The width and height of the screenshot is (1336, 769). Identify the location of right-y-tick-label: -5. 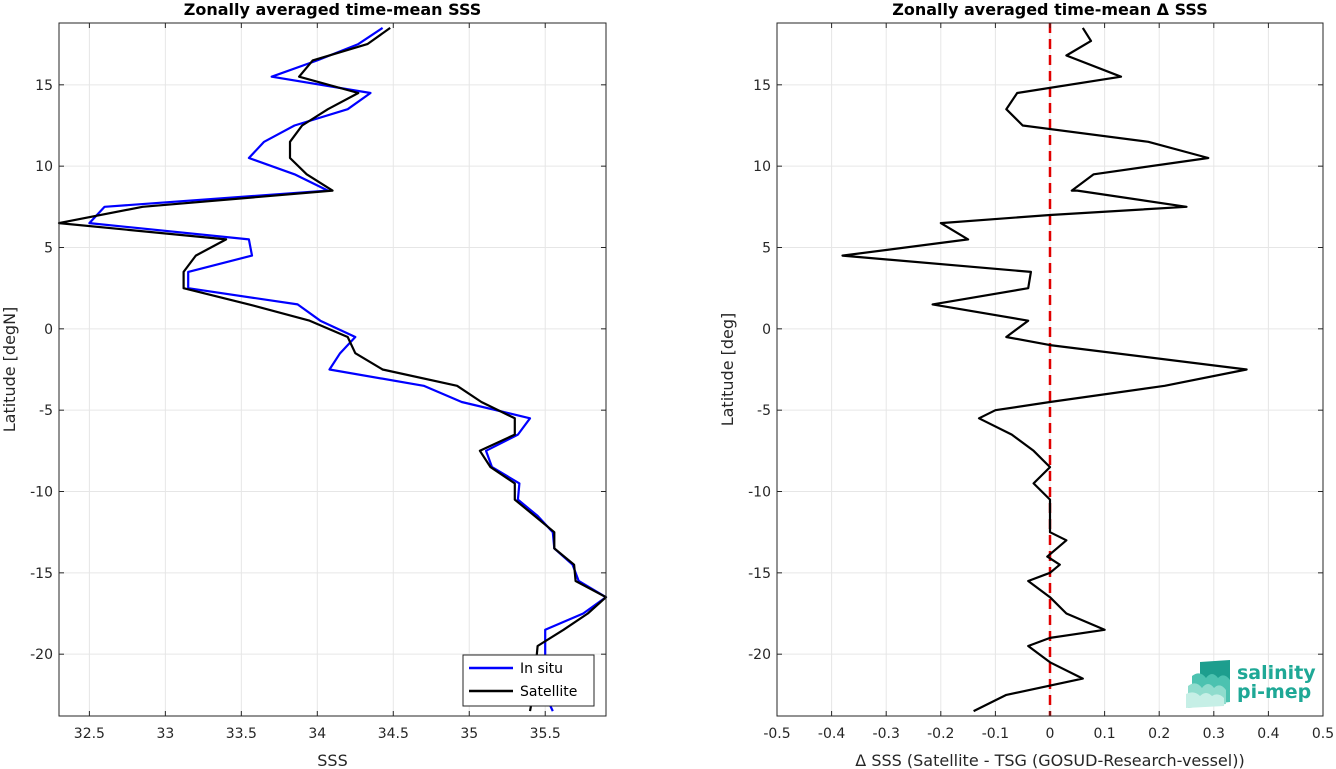
(764, 411).